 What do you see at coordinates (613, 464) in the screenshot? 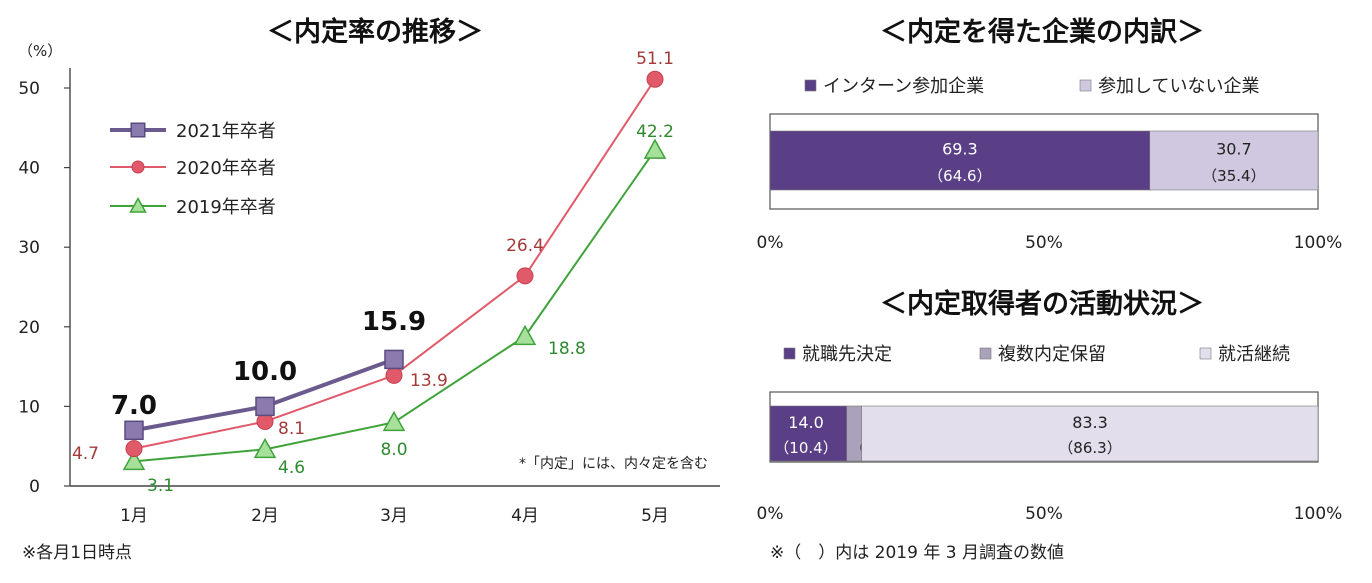
I see `annotation-note: *「内定」には、内々定を含む` at bounding box center [613, 464].